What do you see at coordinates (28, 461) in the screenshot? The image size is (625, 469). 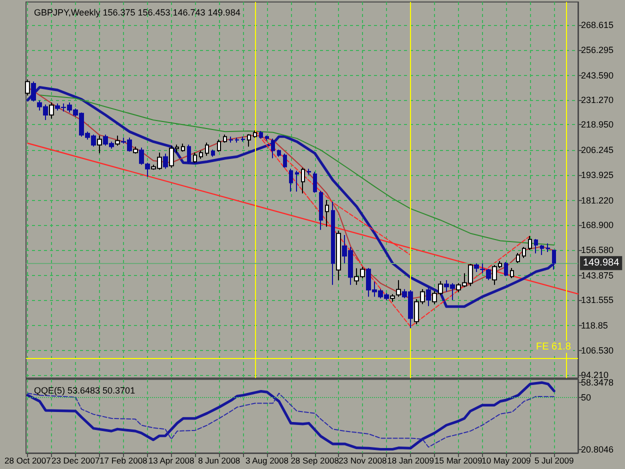 I see `x-tick-label: 28 Oct 2007` at bounding box center [28, 461].